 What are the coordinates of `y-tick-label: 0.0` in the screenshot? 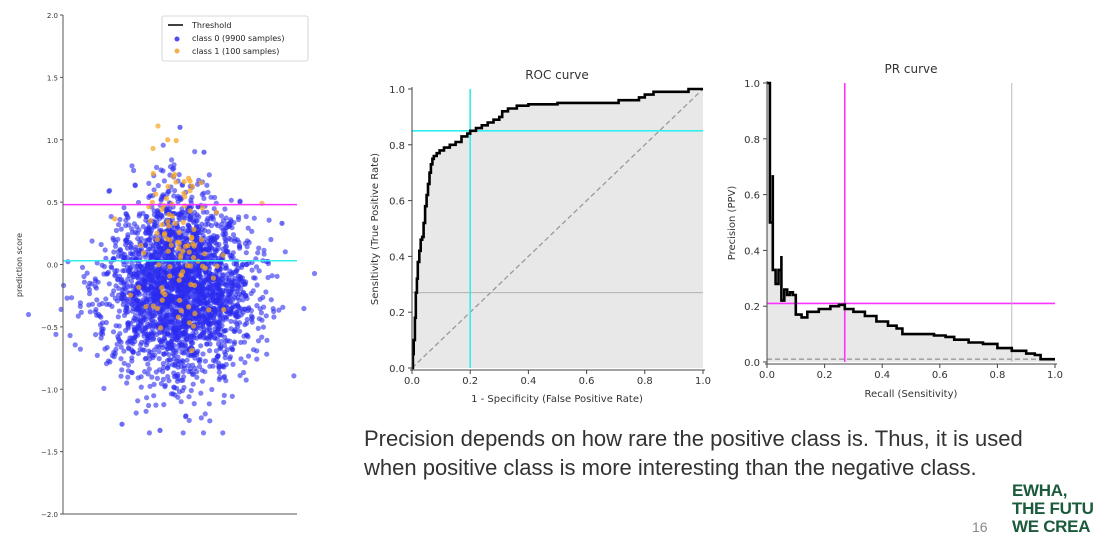 It's located at (52, 266).